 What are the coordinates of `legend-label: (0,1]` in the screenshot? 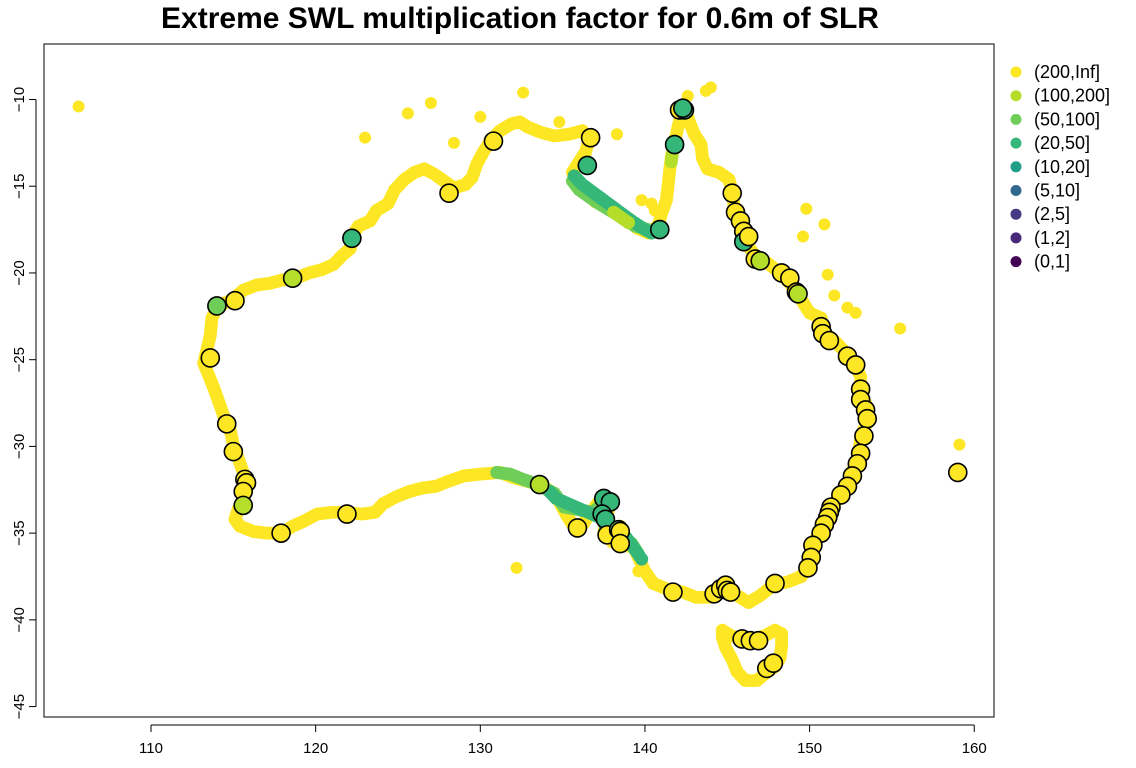 It's located at (1052, 262).